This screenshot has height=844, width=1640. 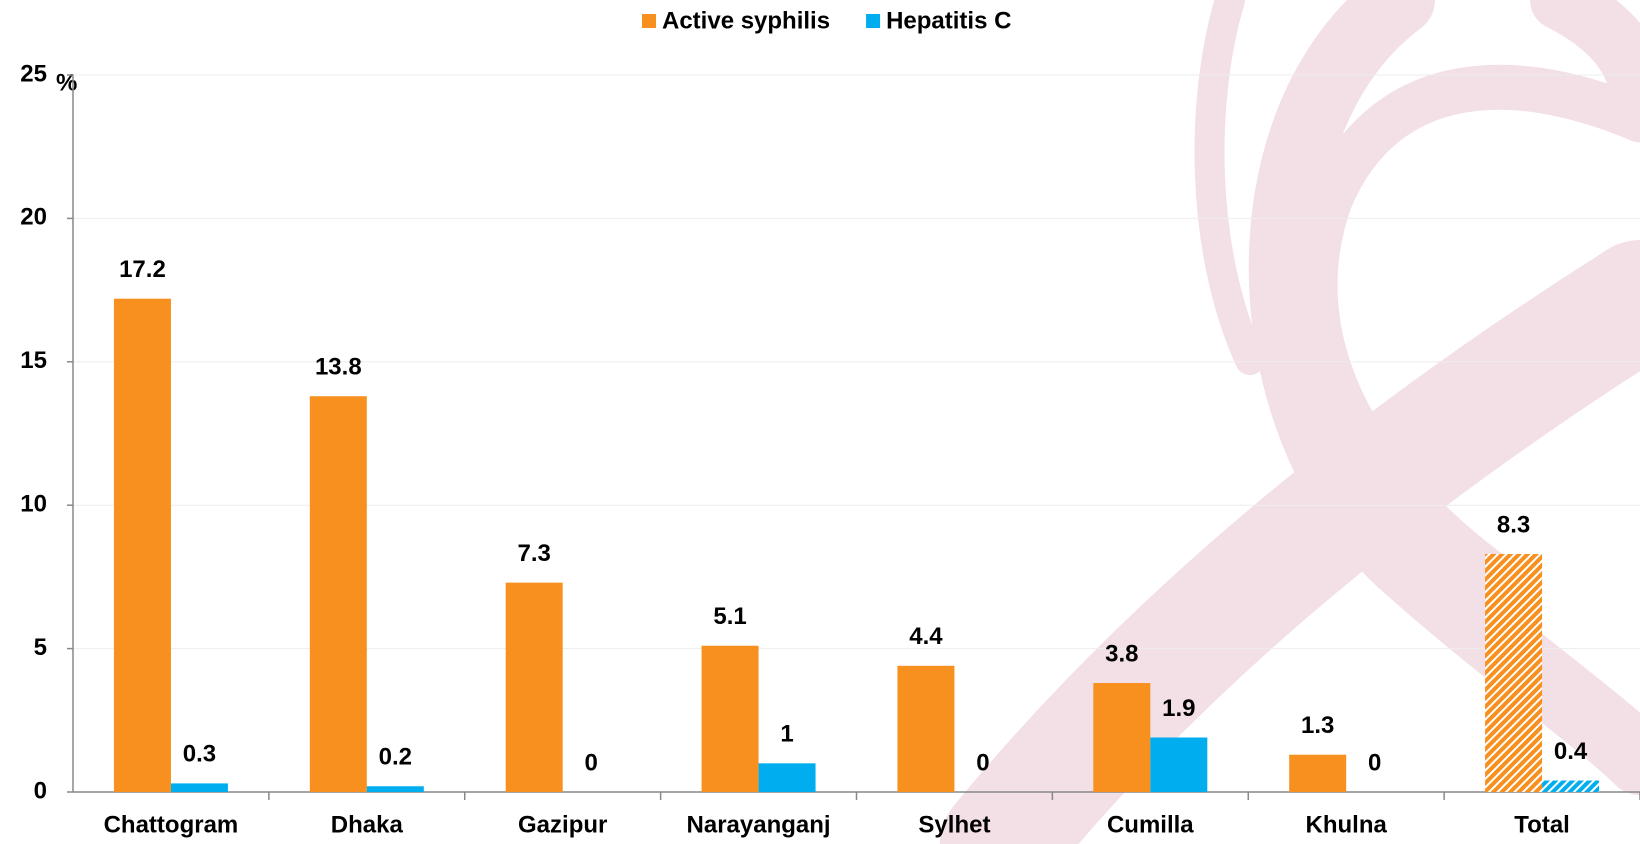 What do you see at coordinates (534, 553) in the screenshot?
I see `data-label: 7.3` at bounding box center [534, 553].